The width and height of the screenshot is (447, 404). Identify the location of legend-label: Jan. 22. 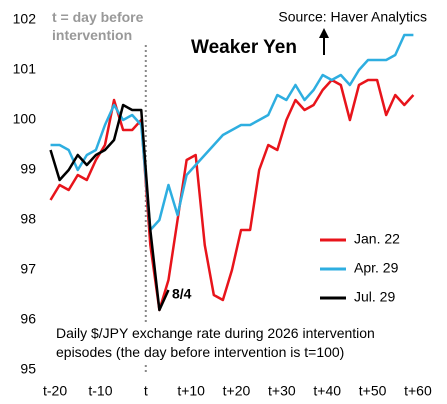
(377, 239).